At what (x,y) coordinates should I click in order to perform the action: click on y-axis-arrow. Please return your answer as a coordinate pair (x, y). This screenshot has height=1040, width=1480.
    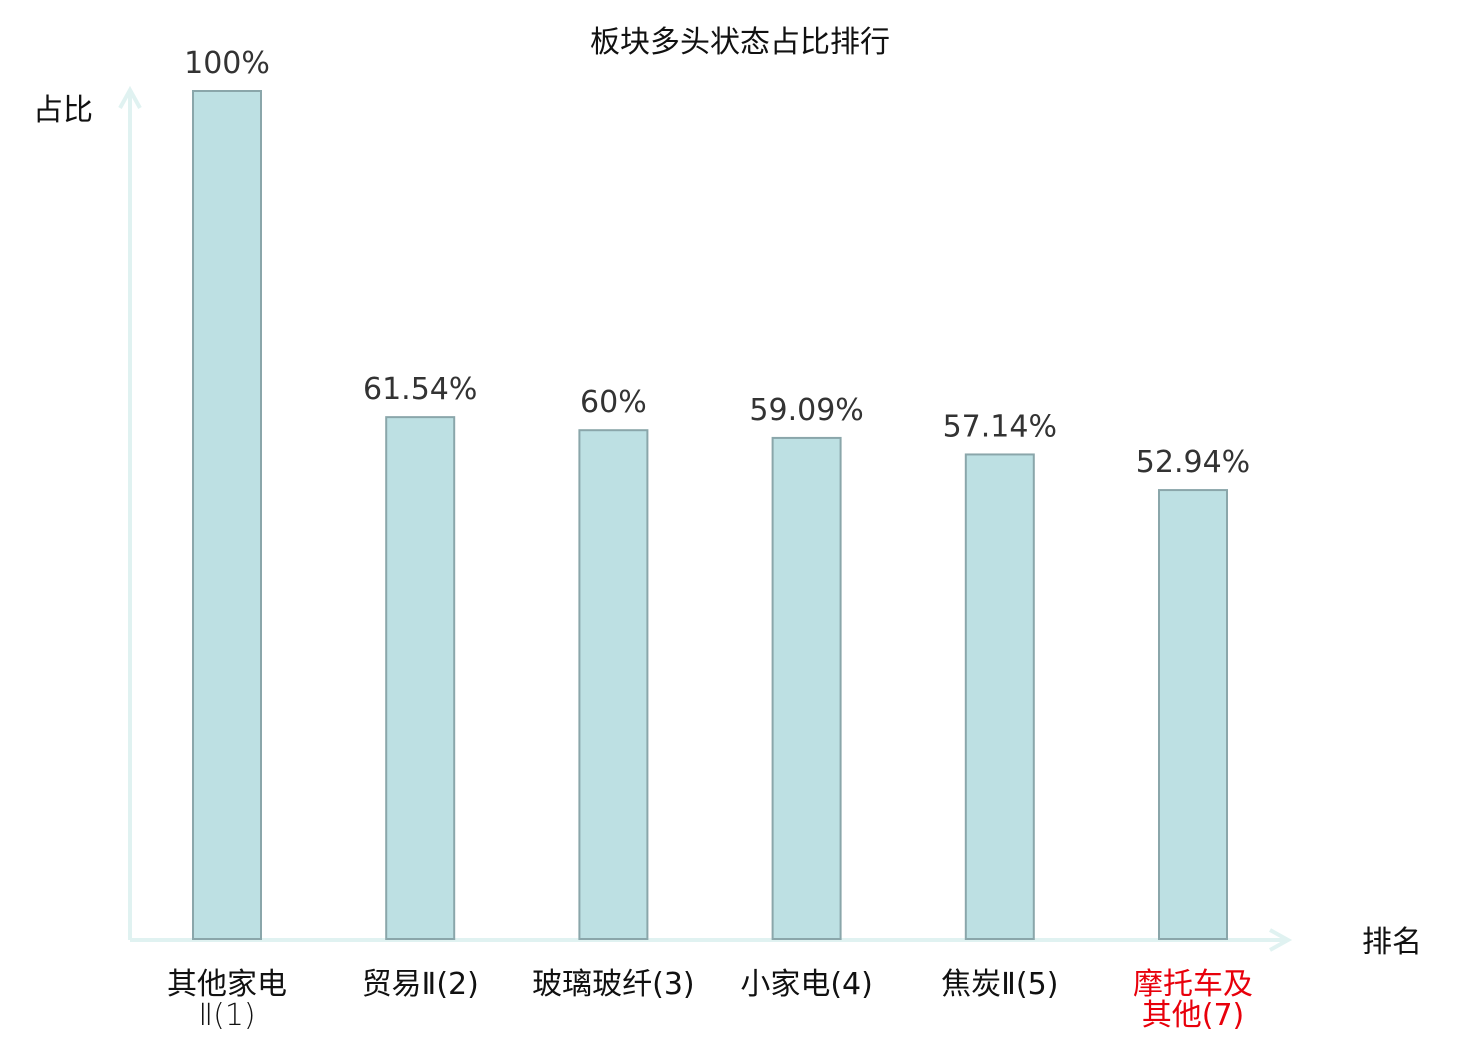
    Looking at the image, I should click on (130, 97).